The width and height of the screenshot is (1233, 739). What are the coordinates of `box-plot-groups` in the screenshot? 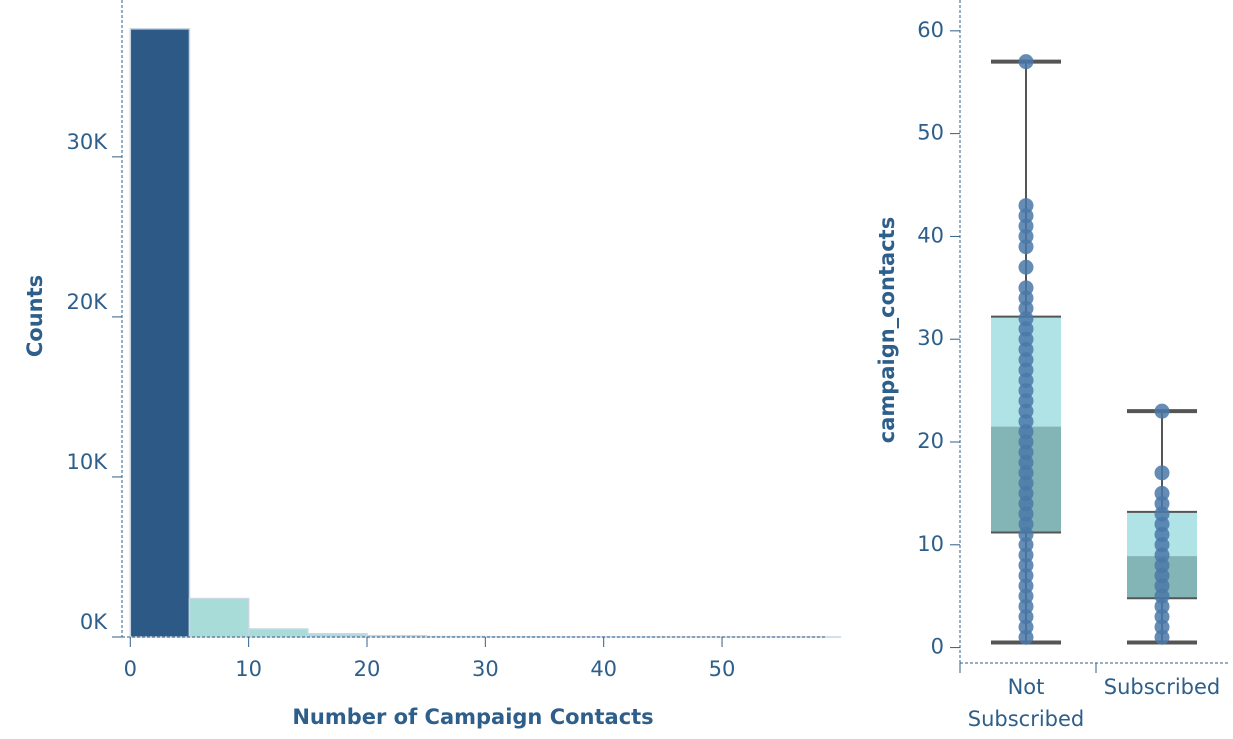 It's located at (1094, 349).